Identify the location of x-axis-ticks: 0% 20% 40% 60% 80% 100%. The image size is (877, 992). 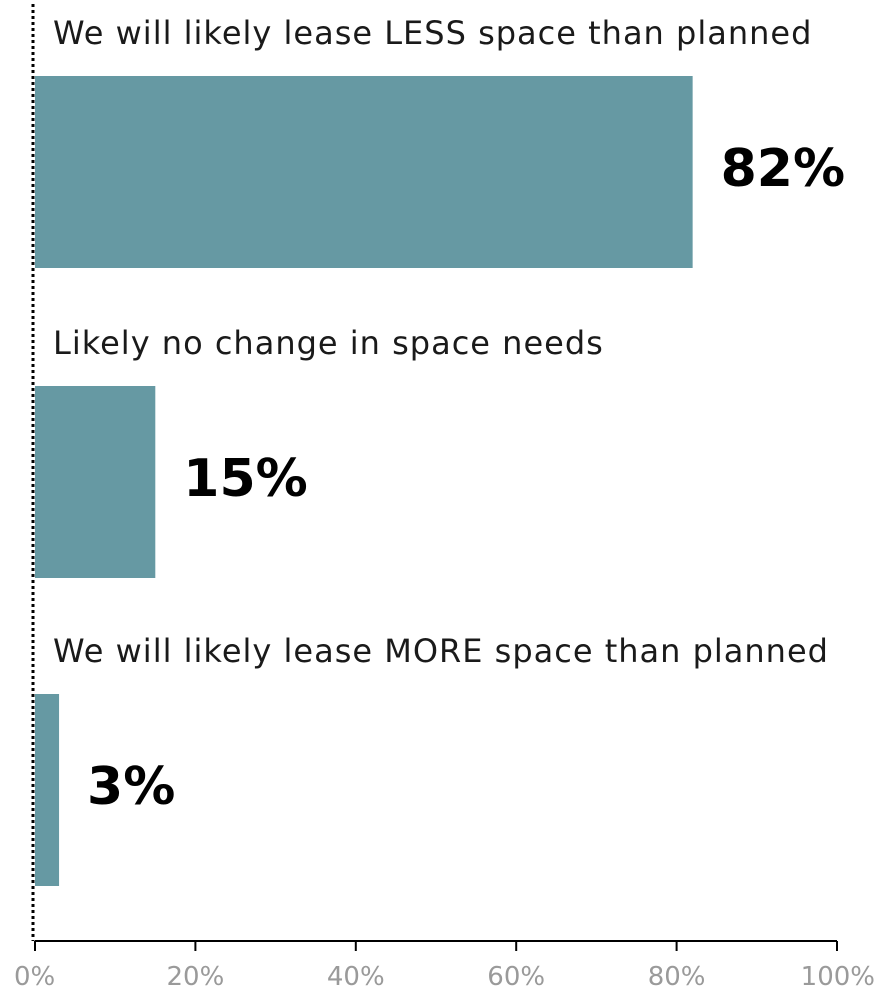
(444, 966).